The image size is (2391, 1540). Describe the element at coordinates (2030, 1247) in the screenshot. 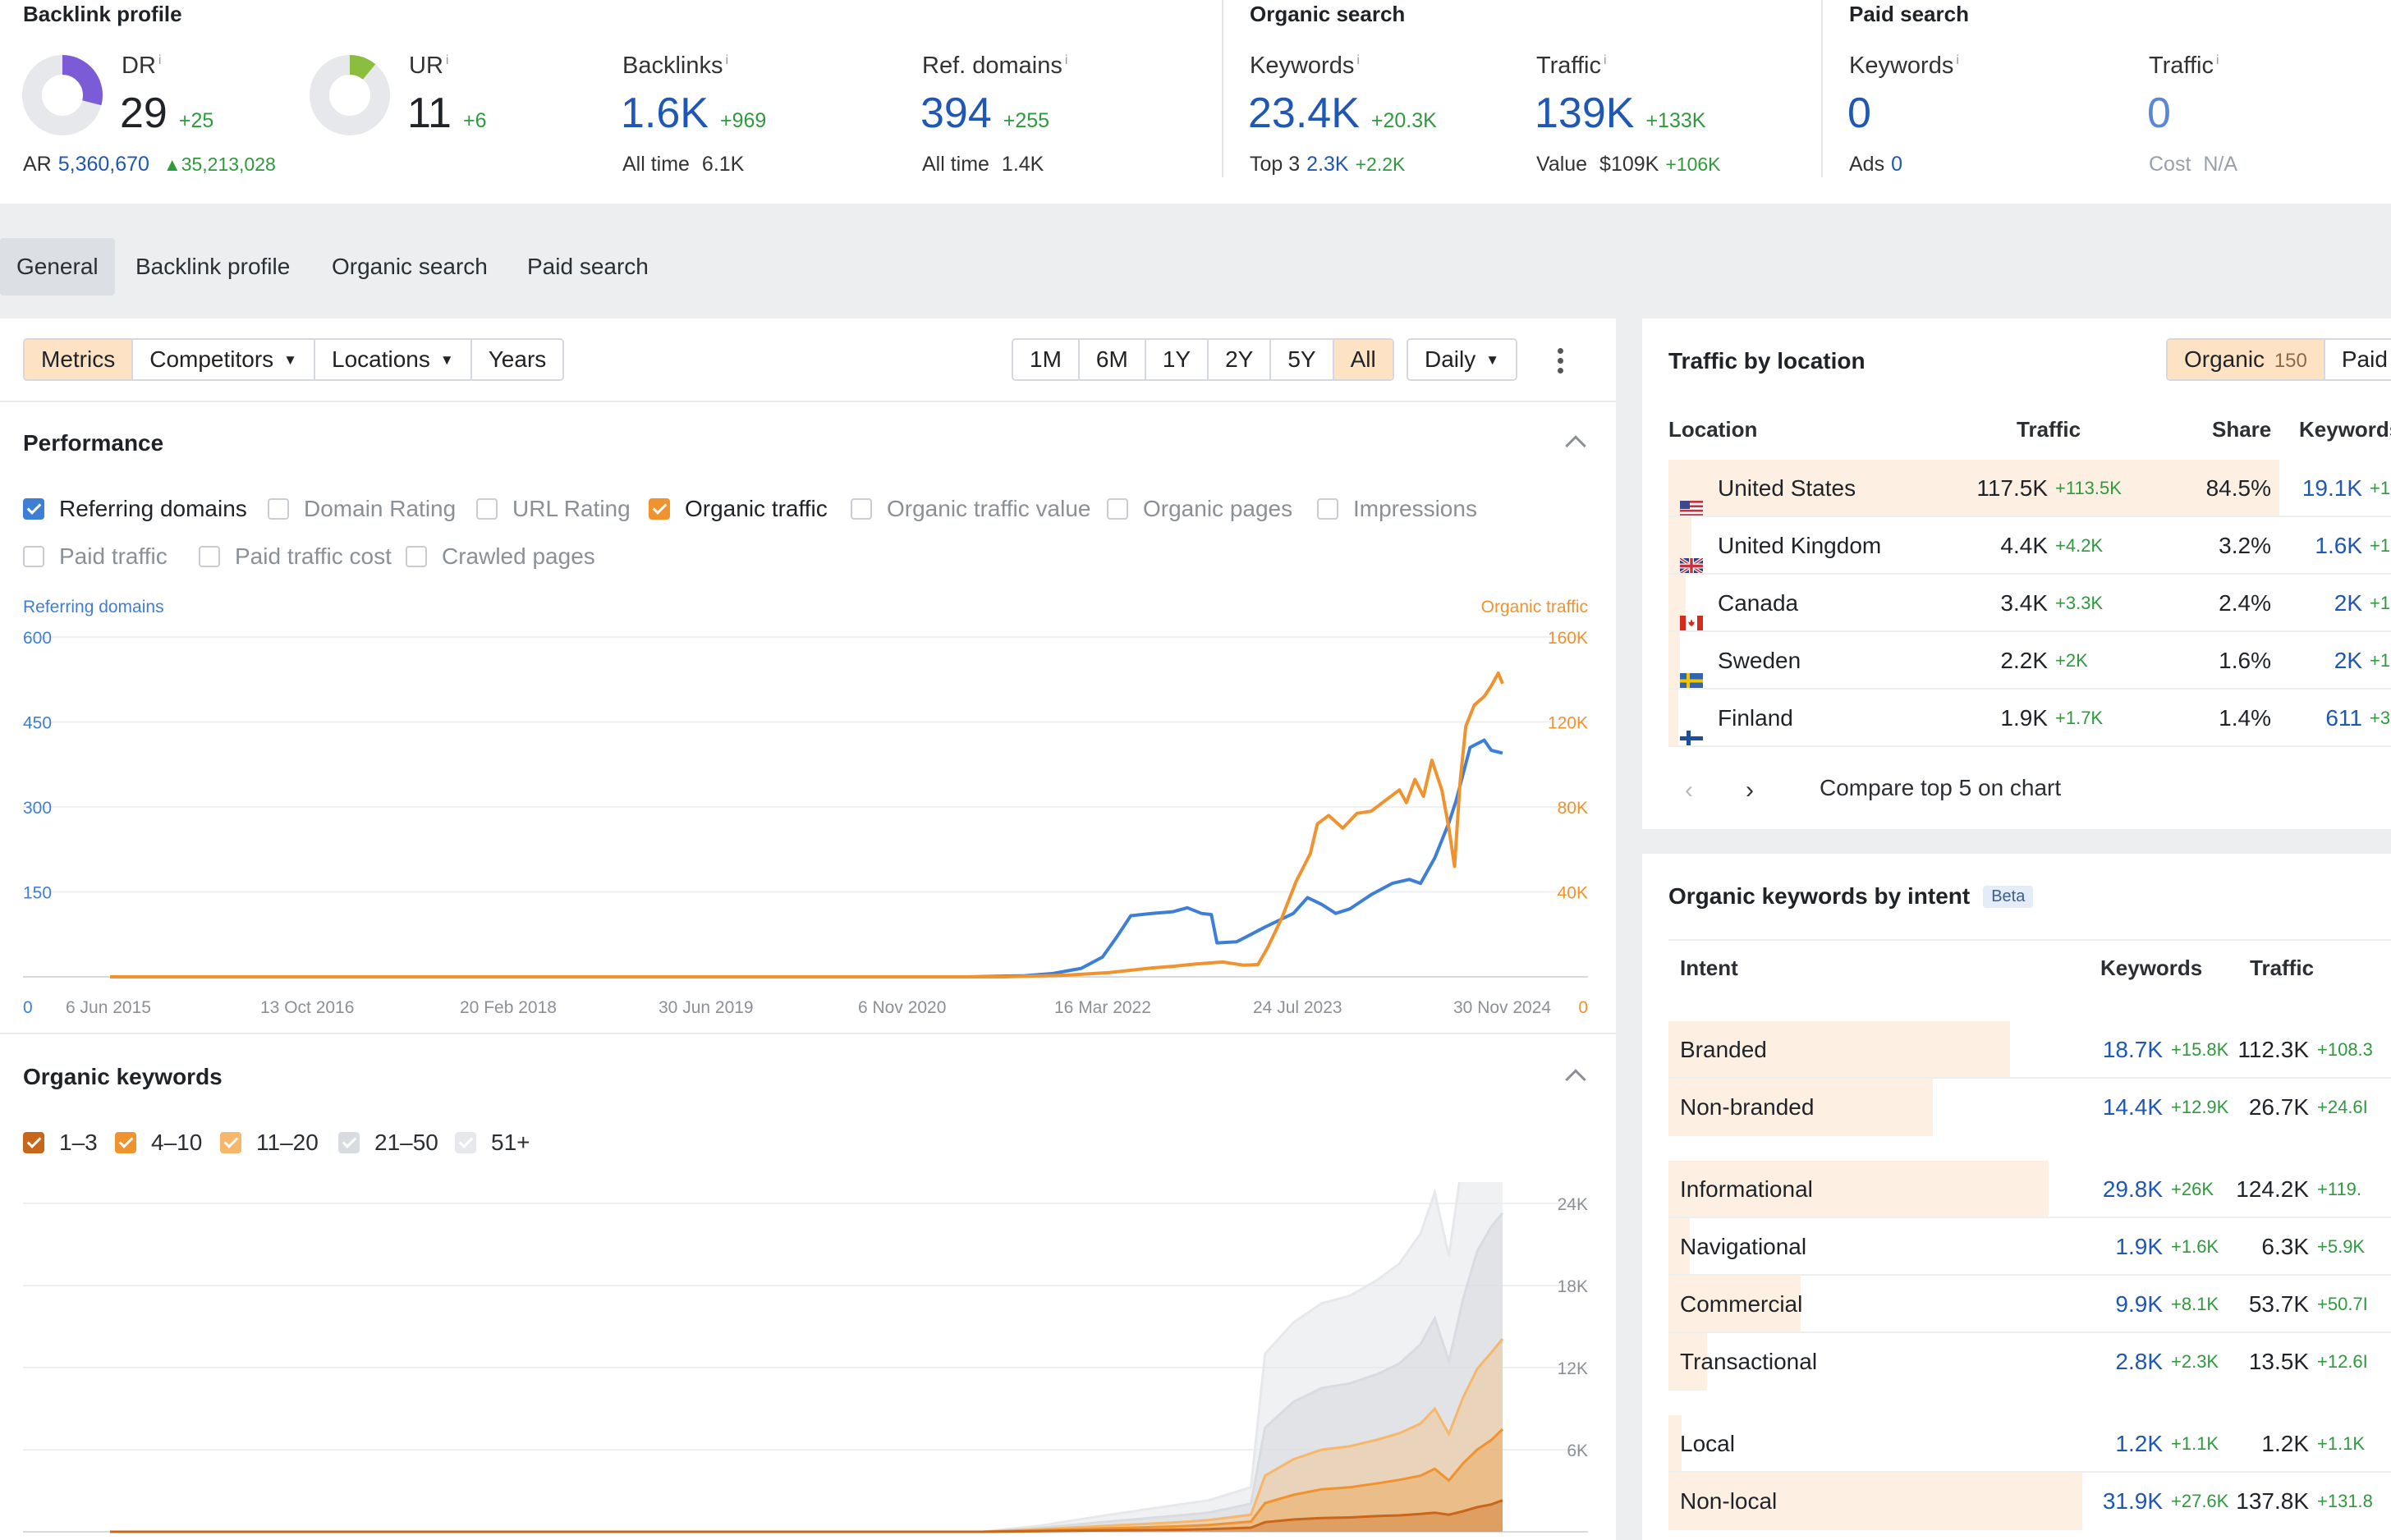

I see `intent-row-navigational: Navigational 1.9K +1.6K 6.3K +5.9K` at that location.